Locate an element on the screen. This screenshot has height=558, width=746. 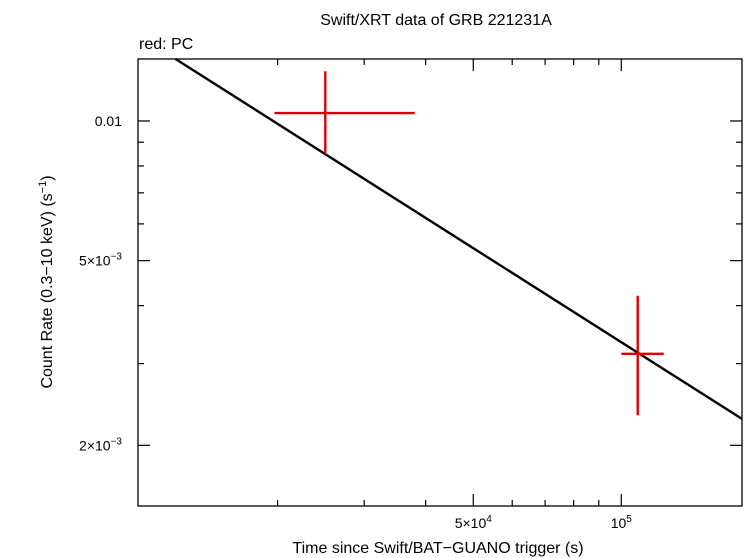
x-tick-label: 5×104 is located at coordinates (474, 522).